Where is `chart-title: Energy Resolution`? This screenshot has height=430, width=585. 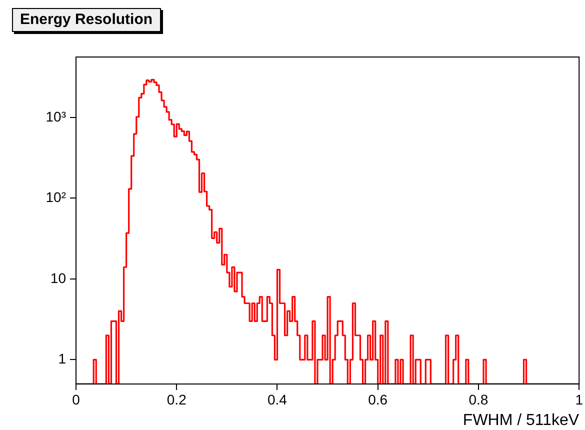
chart-title: Energy Resolution is located at coordinates (86, 20).